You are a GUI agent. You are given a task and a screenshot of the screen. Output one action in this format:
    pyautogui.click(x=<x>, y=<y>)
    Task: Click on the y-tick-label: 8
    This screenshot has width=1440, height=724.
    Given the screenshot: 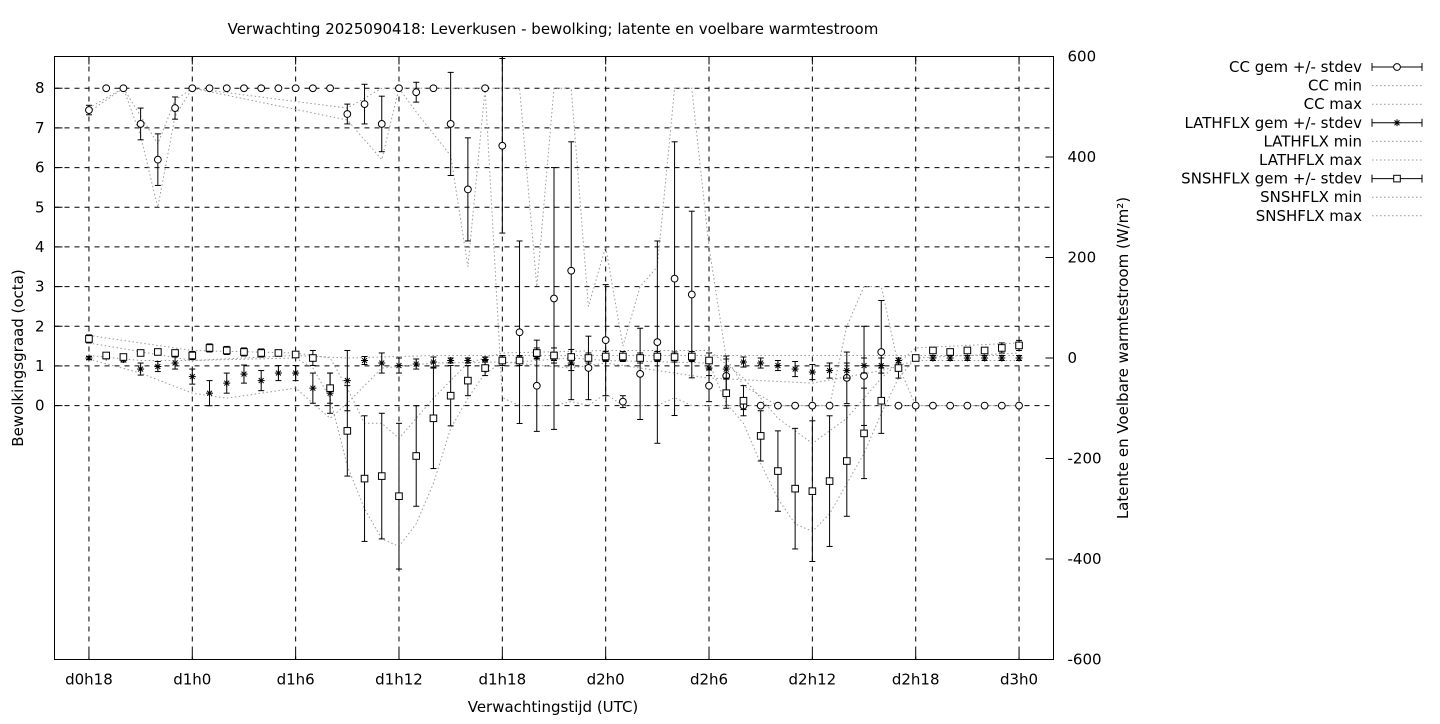 What is the action you would take?
    pyautogui.click(x=40, y=88)
    